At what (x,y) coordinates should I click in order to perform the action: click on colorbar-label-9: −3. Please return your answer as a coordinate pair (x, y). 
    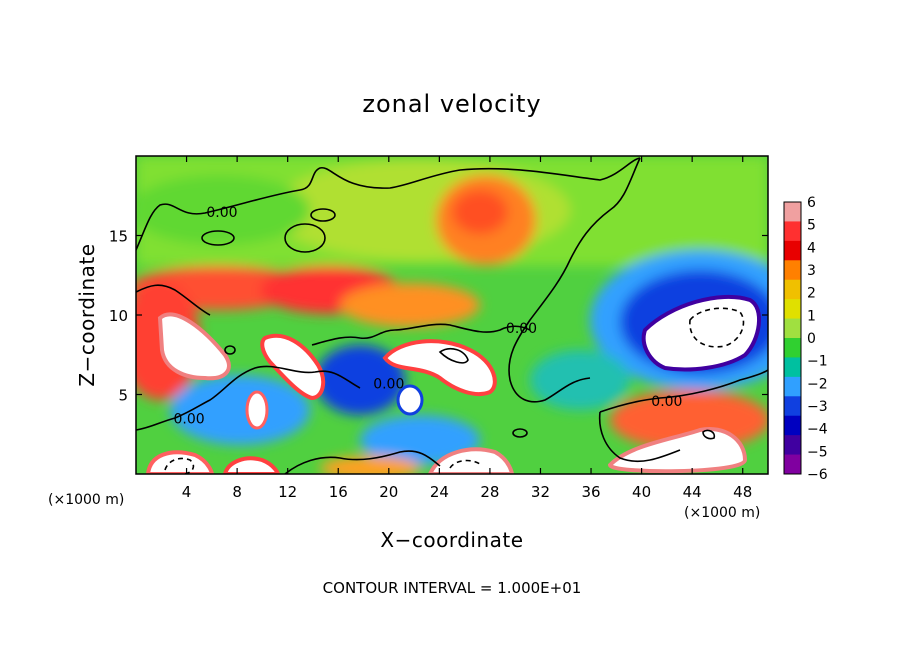
    Looking at the image, I should click on (817, 407).